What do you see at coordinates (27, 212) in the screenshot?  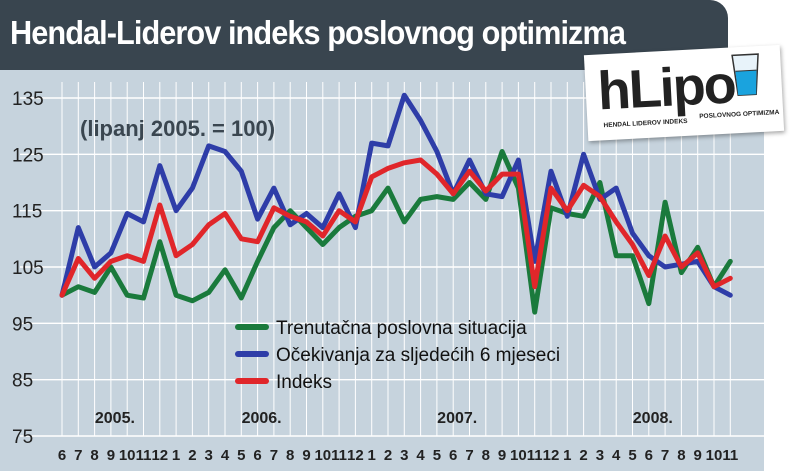 I see `y-tick-115: 115` at bounding box center [27, 212].